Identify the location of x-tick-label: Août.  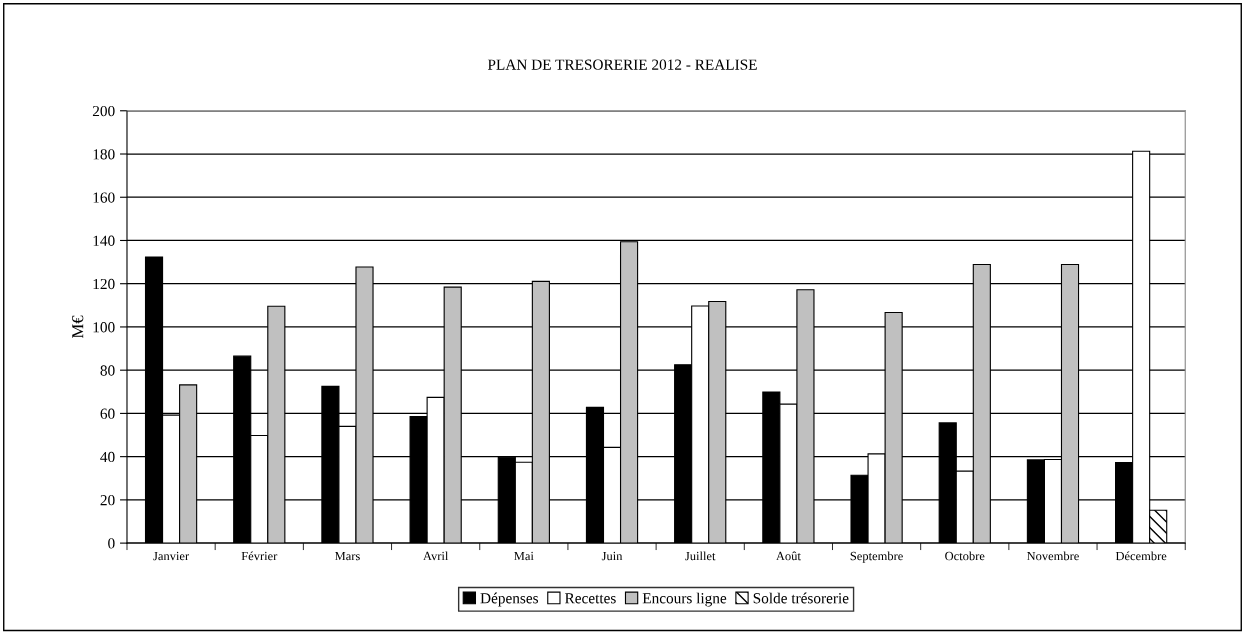
(788, 556).